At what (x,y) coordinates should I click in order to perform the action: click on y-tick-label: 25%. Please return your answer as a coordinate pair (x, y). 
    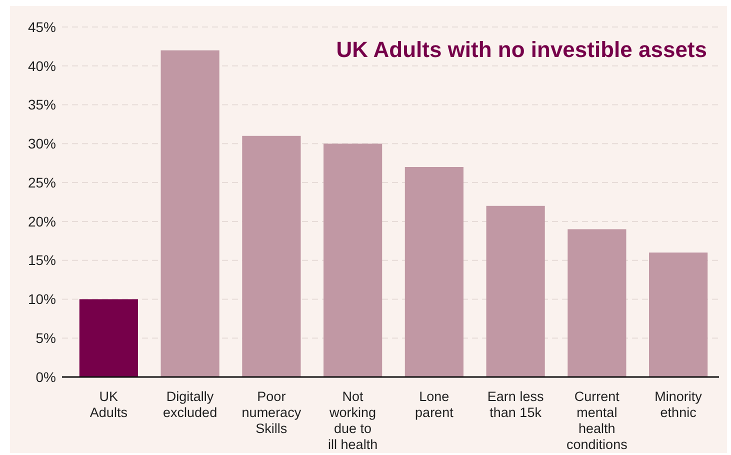
    Looking at the image, I should click on (42, 182).